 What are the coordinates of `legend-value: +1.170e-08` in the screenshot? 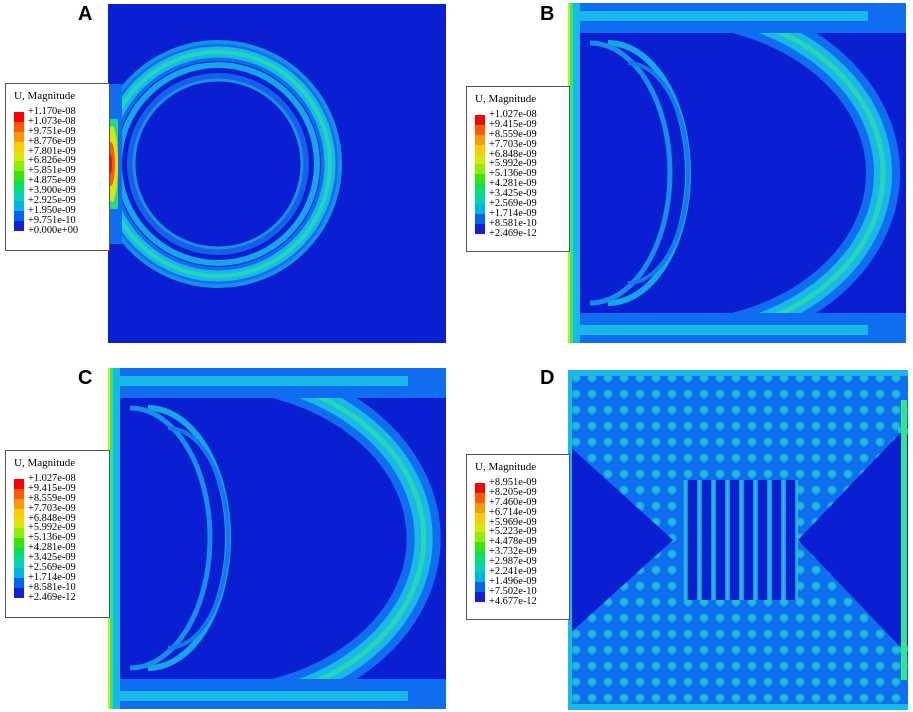 It's located at (52, 111).